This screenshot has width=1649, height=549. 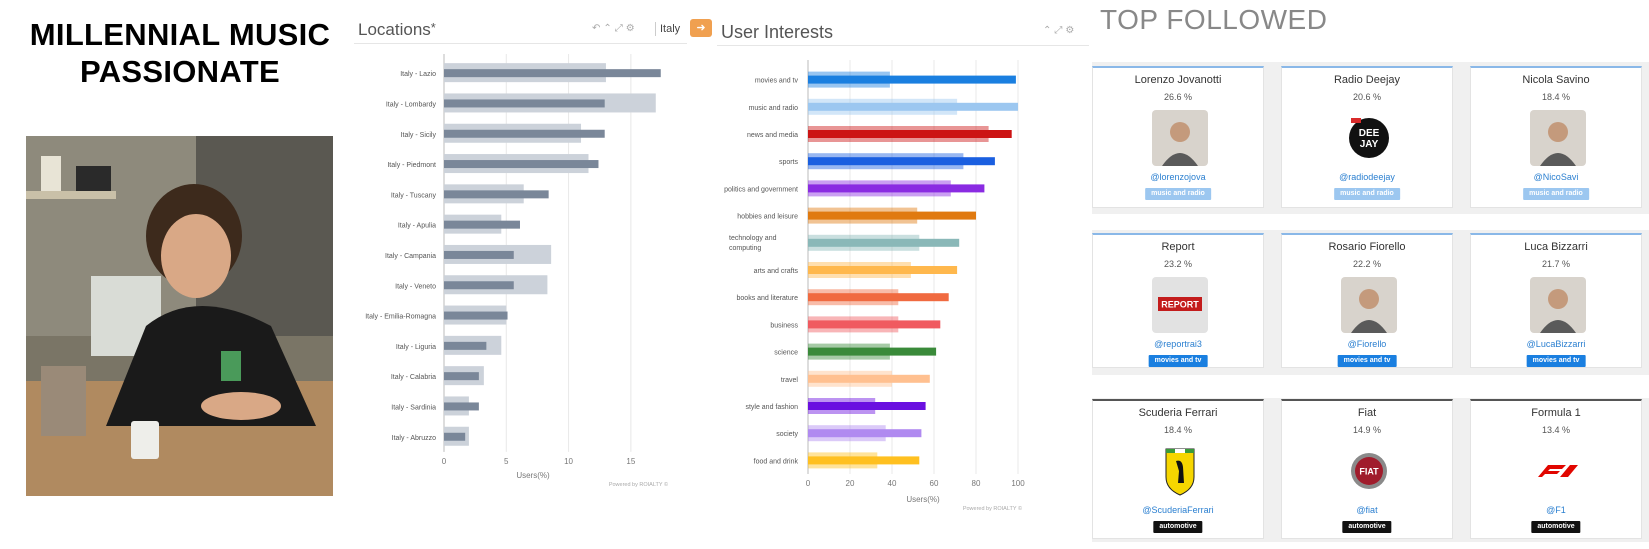 I want to click on card-percentage: 21.7 %, so click(x=1556, y=264).